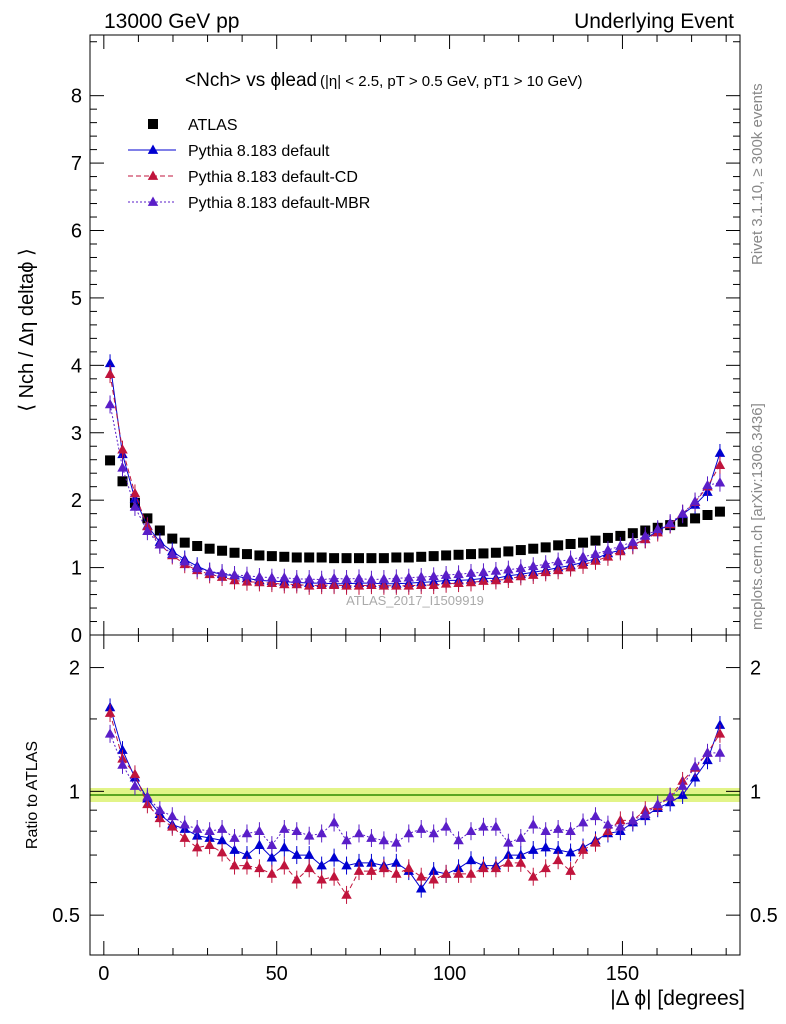 Image resolution: width=786 pixels, height=1024 pixels. What do you see at coordinates (103, 974) in the screenshot?
I see `xtick-label: 0` at bounding box center [103, 974].